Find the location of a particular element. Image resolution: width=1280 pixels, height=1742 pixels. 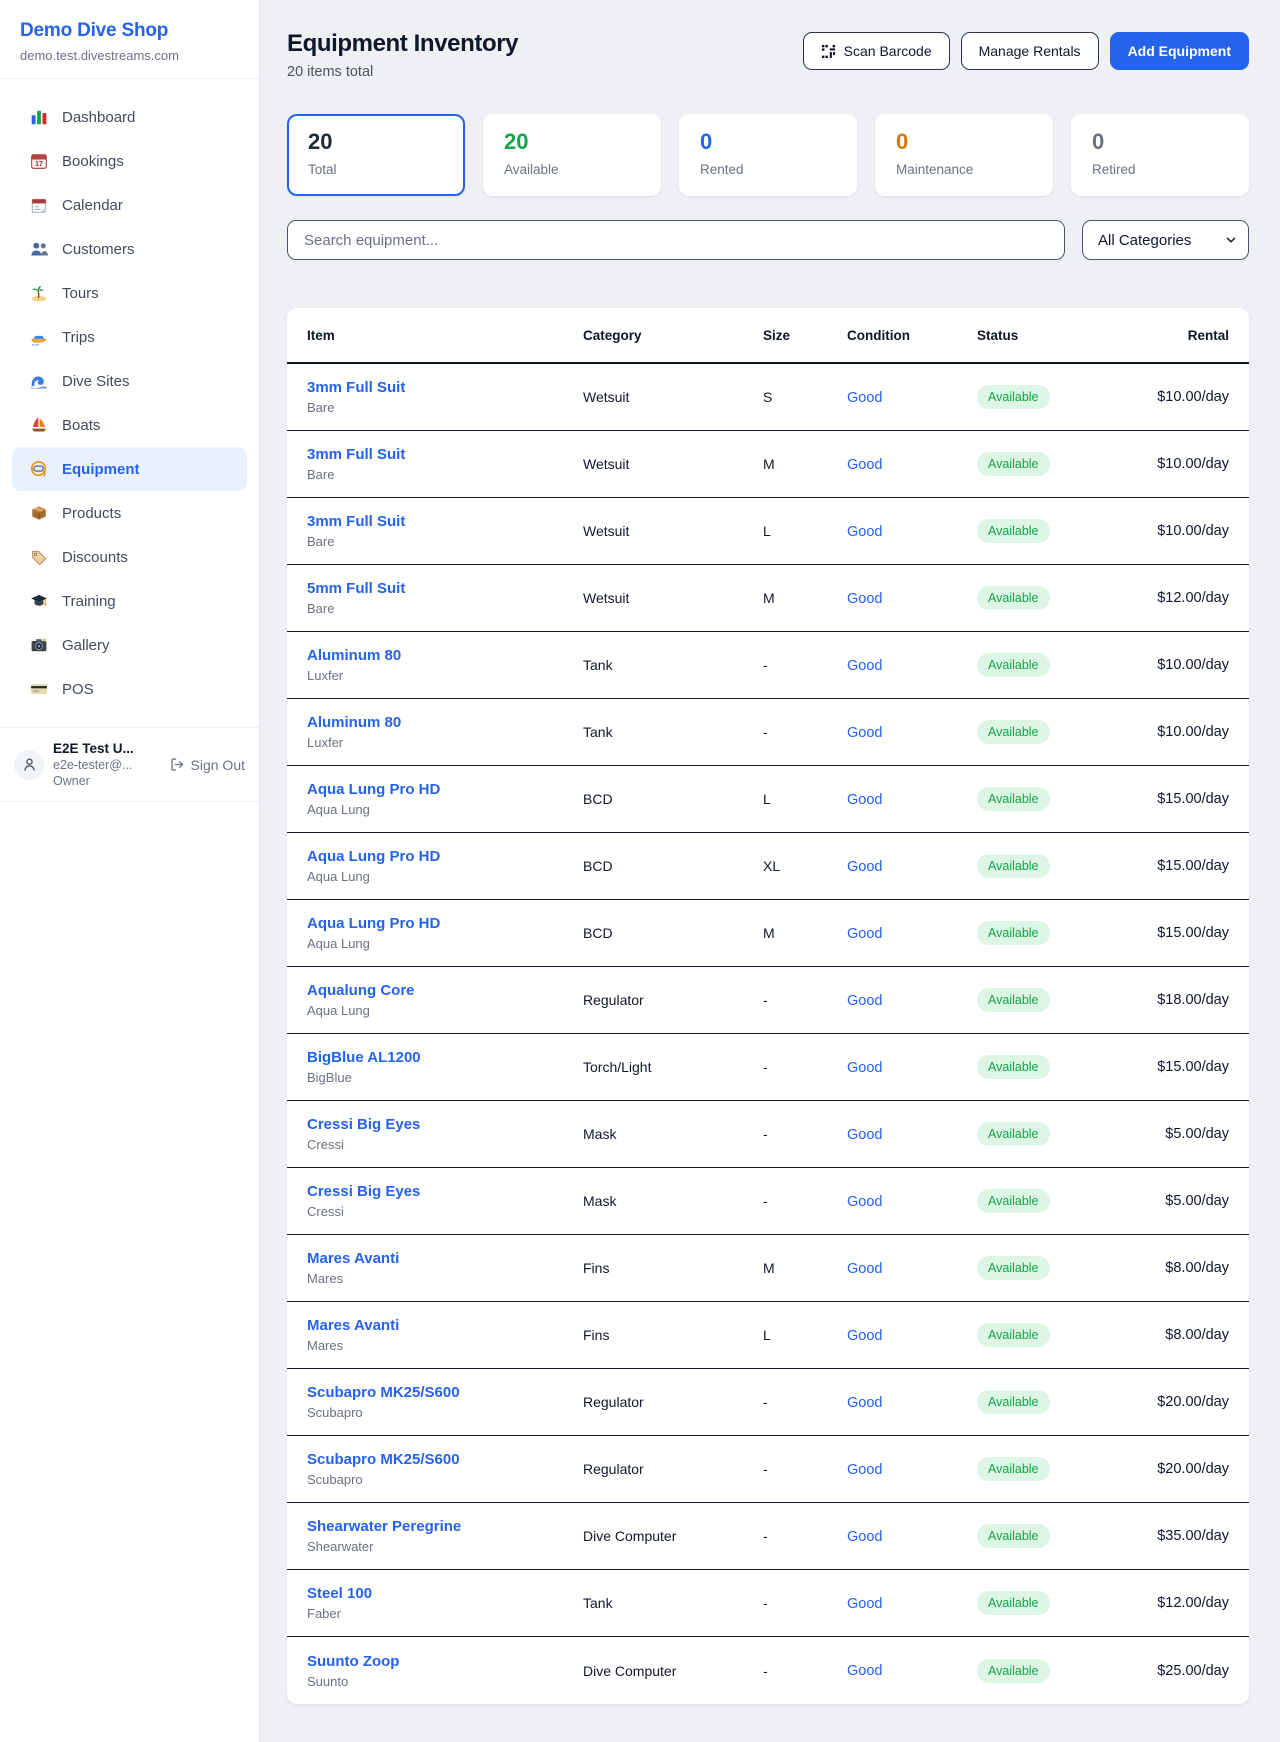

pos-icon is located at coordinates (39, 689).